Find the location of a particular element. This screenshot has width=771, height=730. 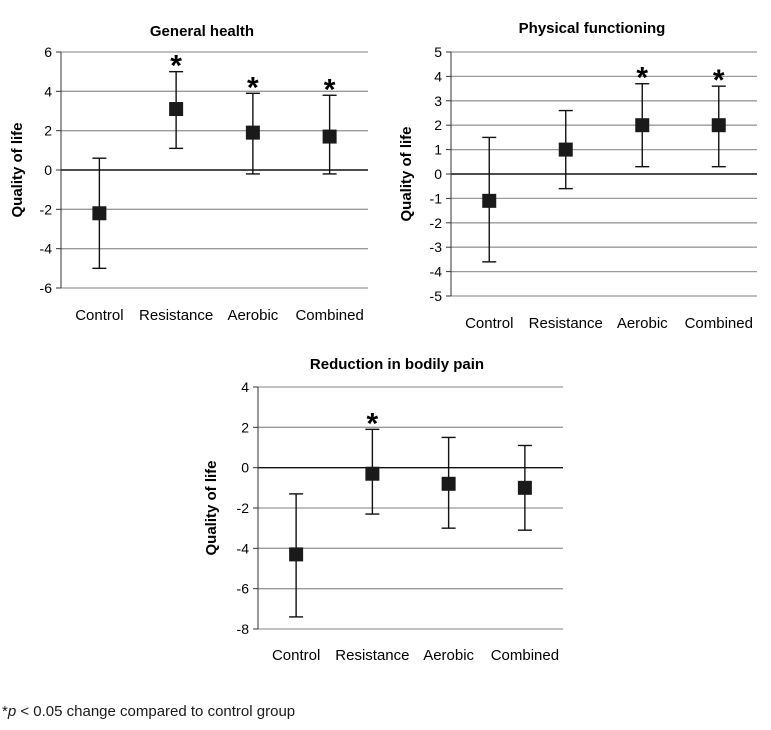

chart-title: Physical functioning is located at coordinates (592, 28).